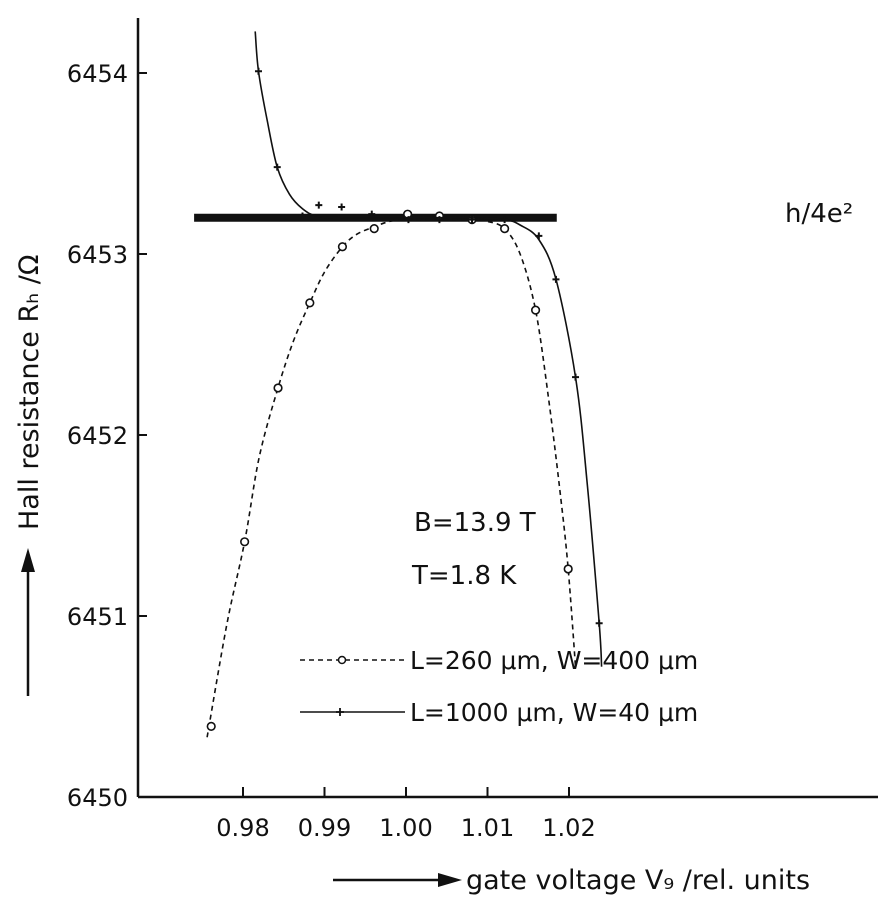 This screenshot has width=891, height=903. What do you see at coordinates (97, 255) in the screenshot?
I see `y-tick-label: 6453` at bounding box center [97, 255].